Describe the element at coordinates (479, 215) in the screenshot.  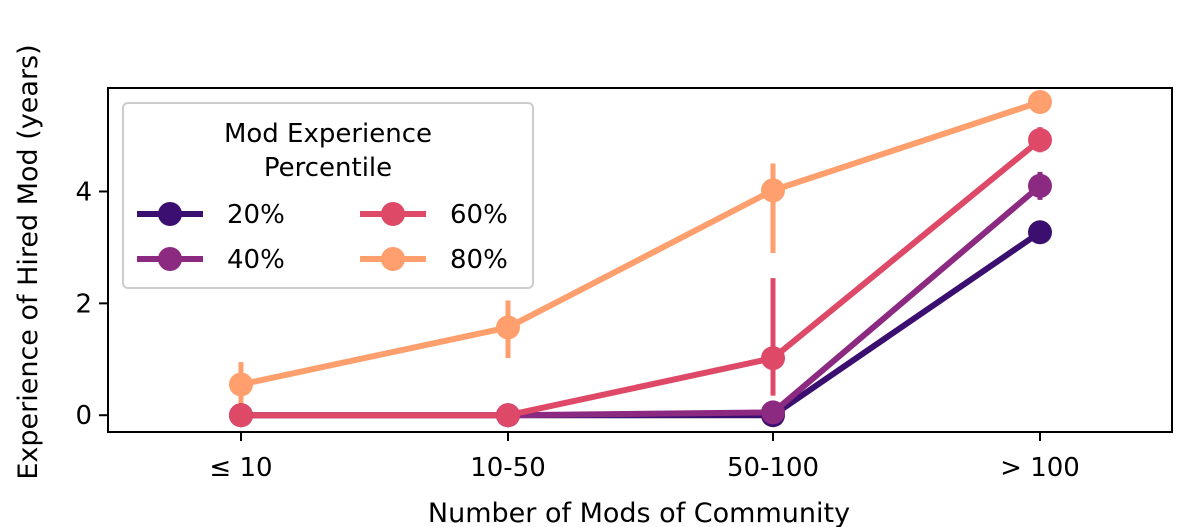
I see `legend-label: 60%` at that location.